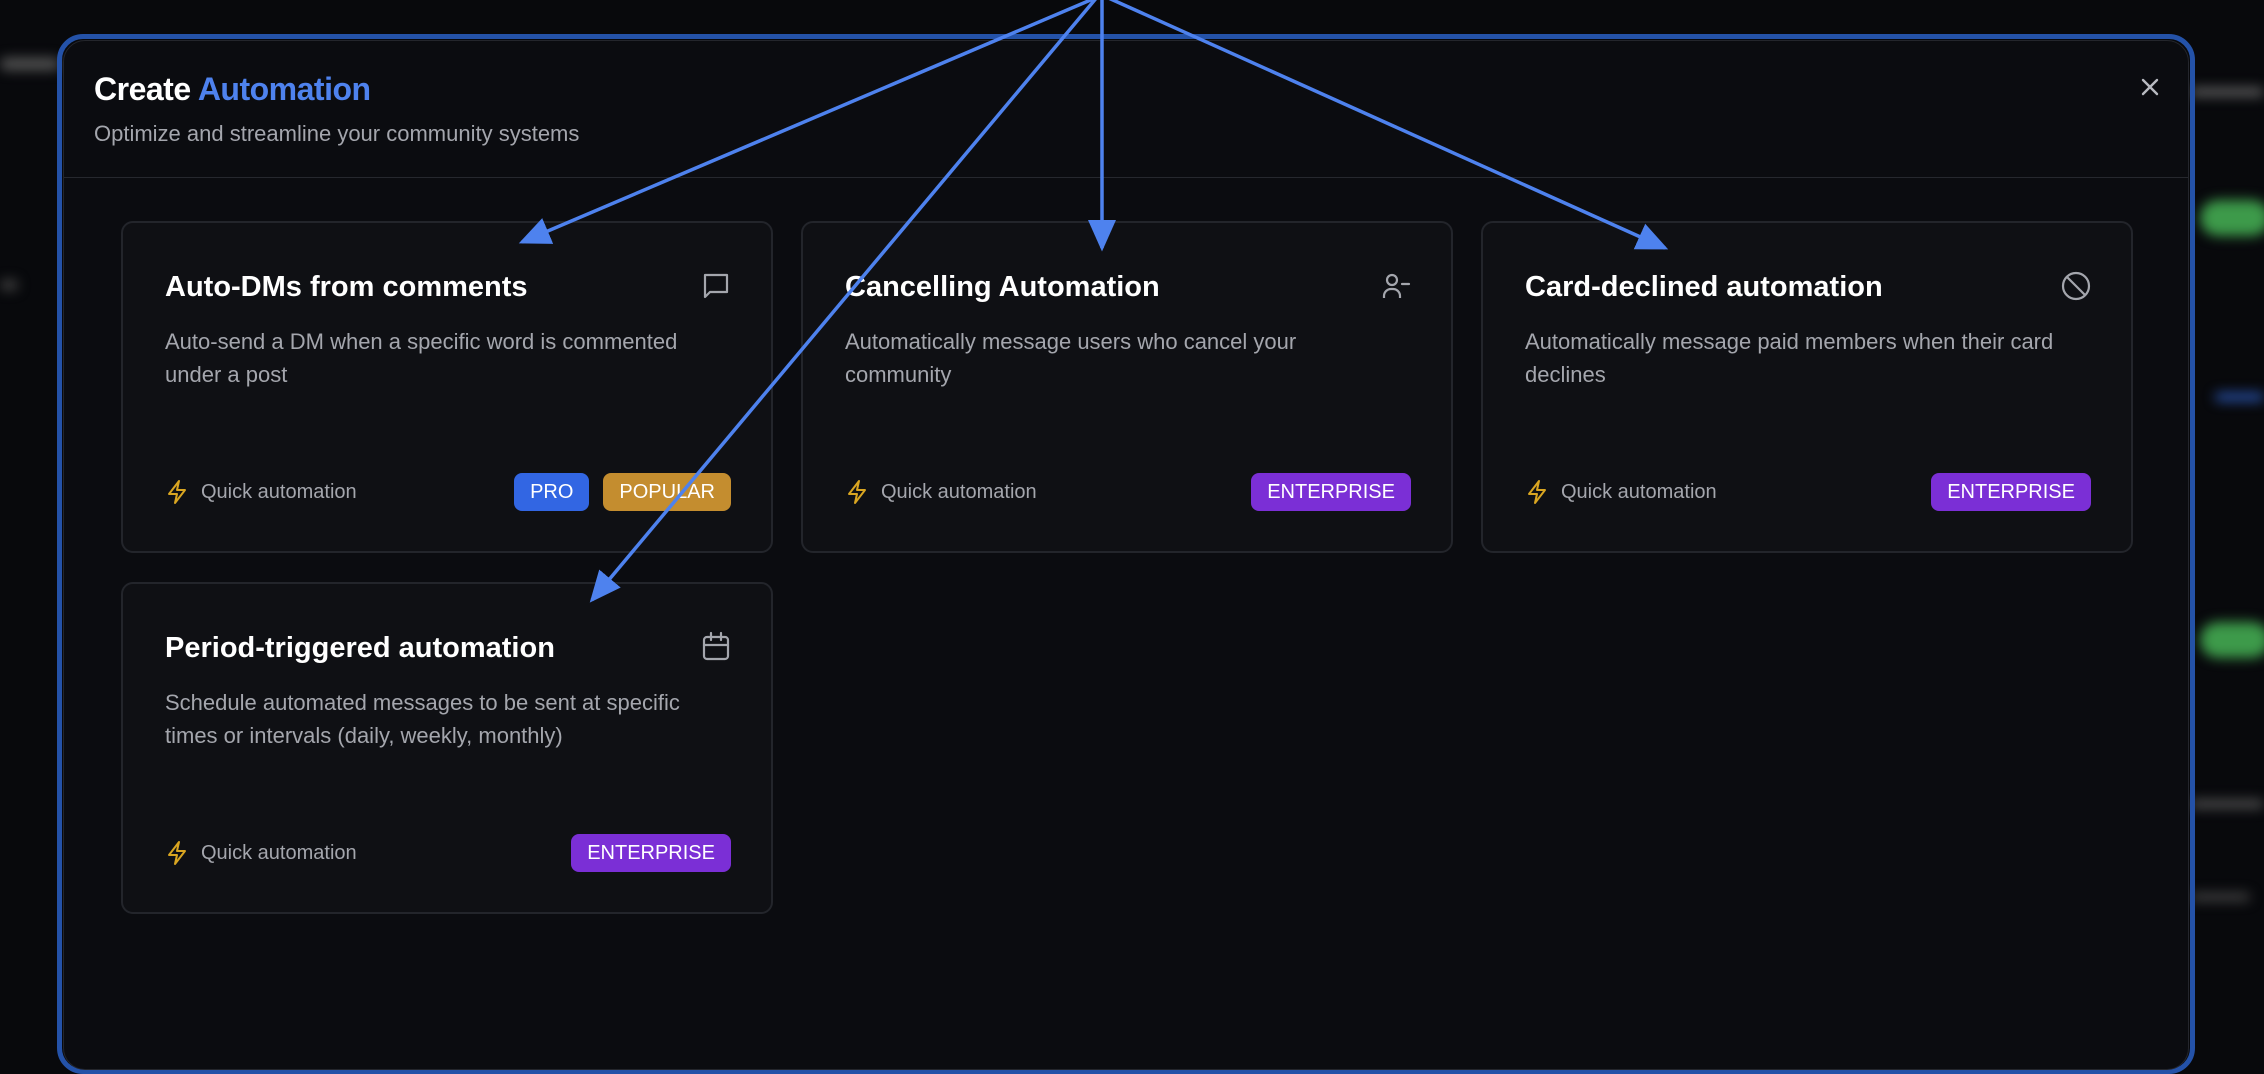 Image resolution: width=2264 pixels, height=1074 pixels. What do you see at coordinates (284, 89) in the screenshot?
I see `title-accent: Automation` at bounding box center [284, 89].